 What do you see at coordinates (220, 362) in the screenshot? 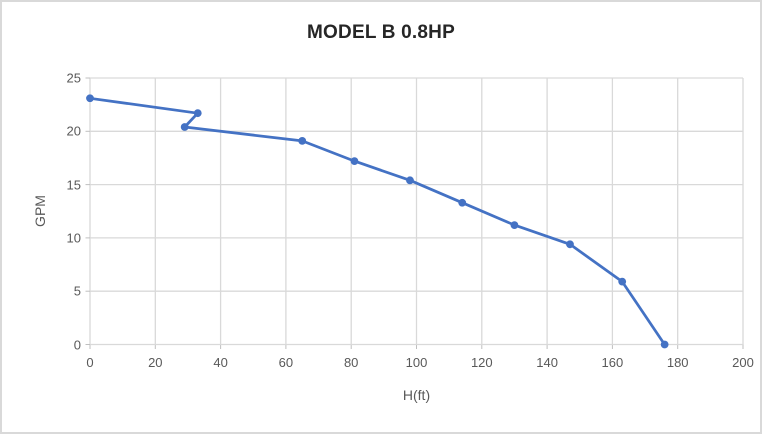
I see `x-tick-label: 40` at bounding box center [220, 362].